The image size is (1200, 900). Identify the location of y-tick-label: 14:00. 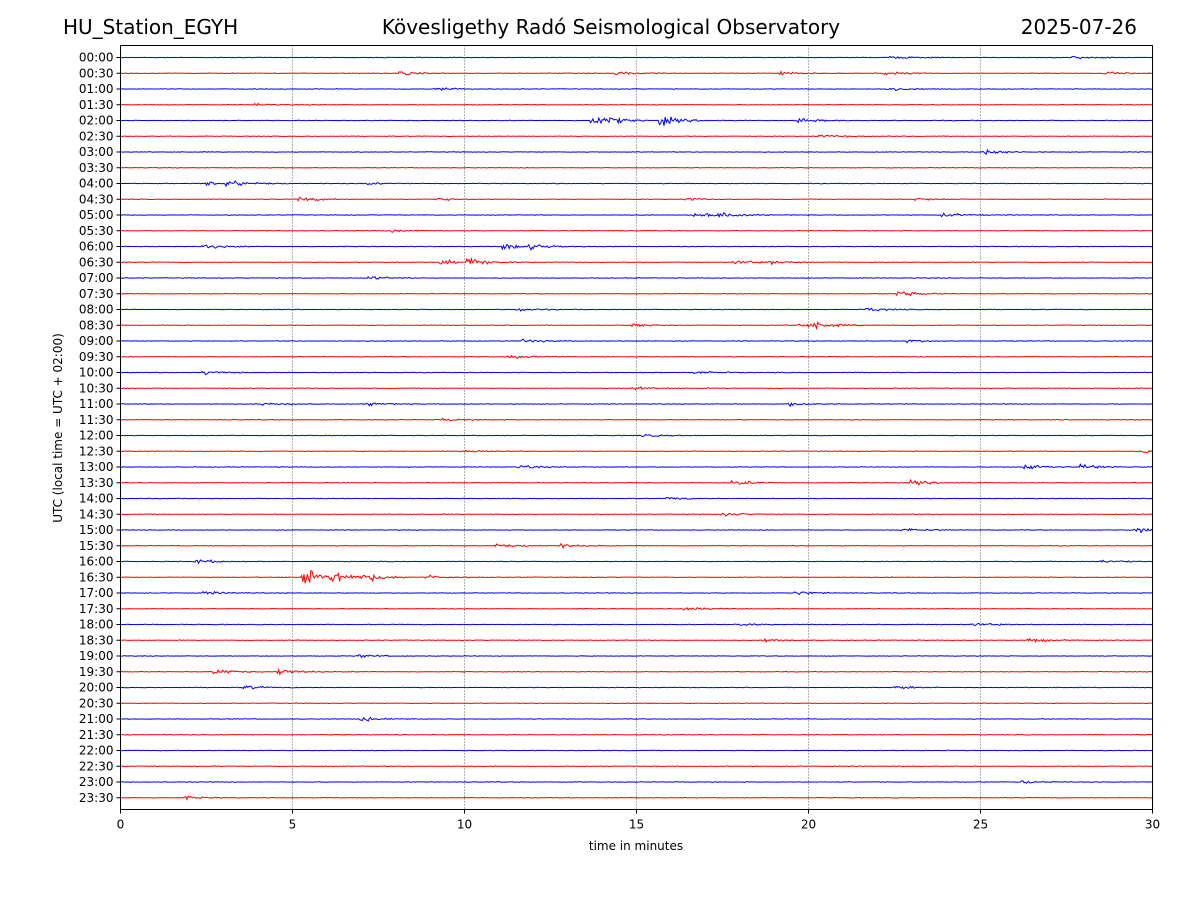
(96, 499).